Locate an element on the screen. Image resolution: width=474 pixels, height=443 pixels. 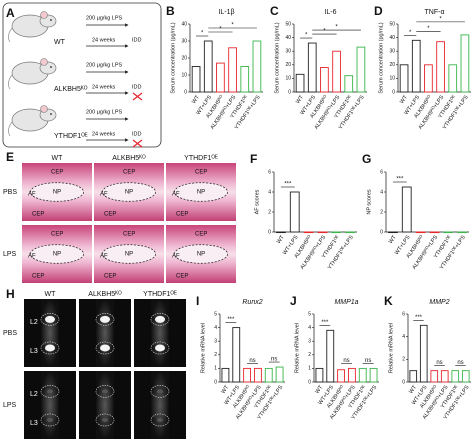
panel-letter: I is located at coordinates (197, 301).